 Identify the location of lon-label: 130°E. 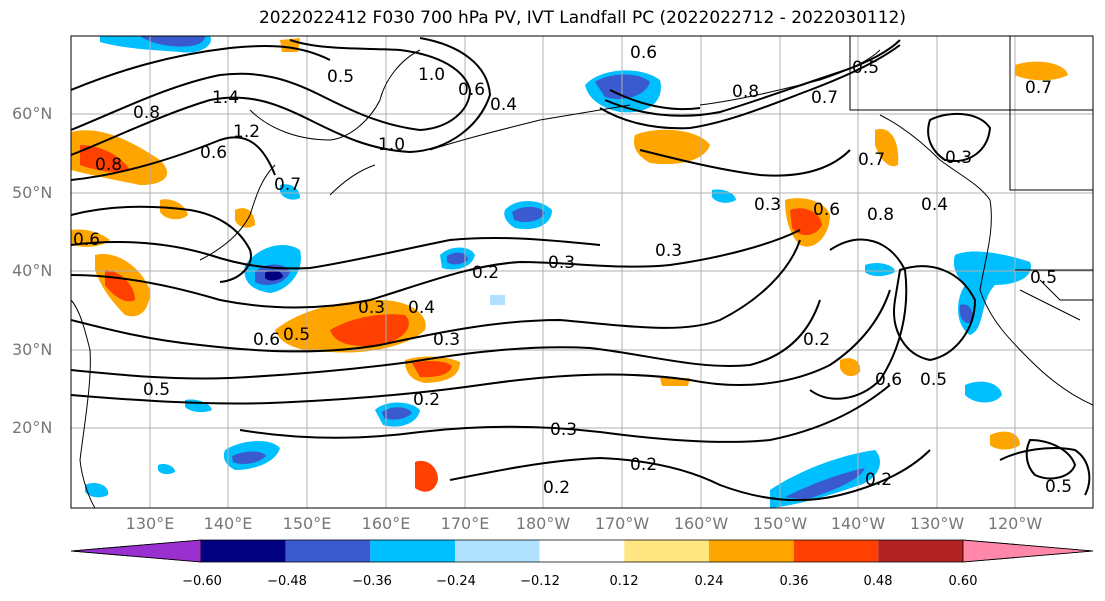
(150, 523).